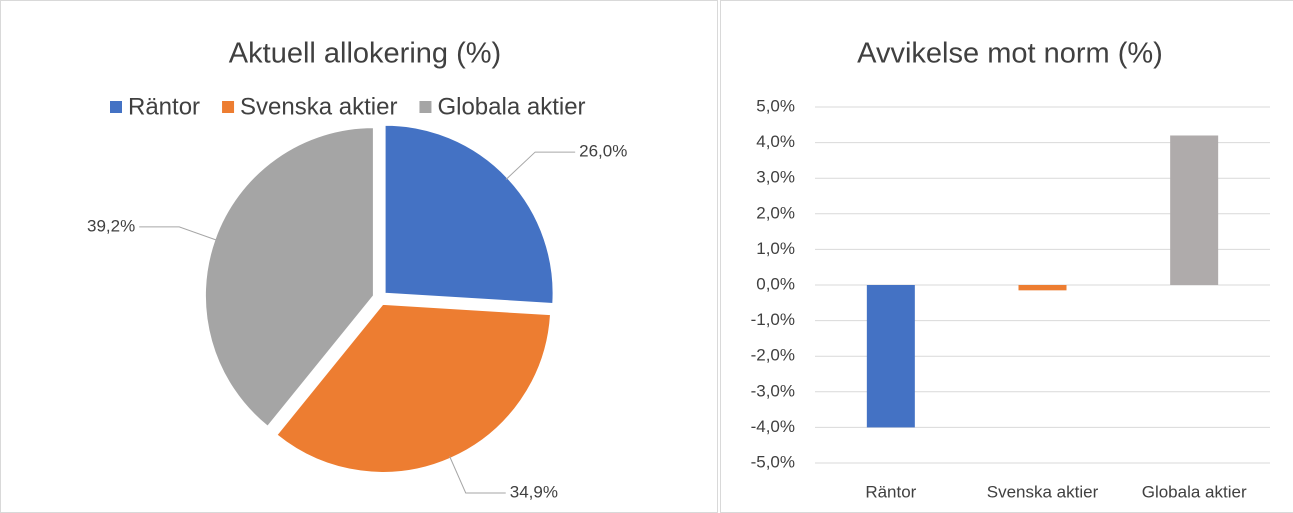 The height and width of the screenshot is (513, 1293). Describe the element at coordinates (318, 106) in the screenshot. I see `legend-label: Svenska aktier` at that location.